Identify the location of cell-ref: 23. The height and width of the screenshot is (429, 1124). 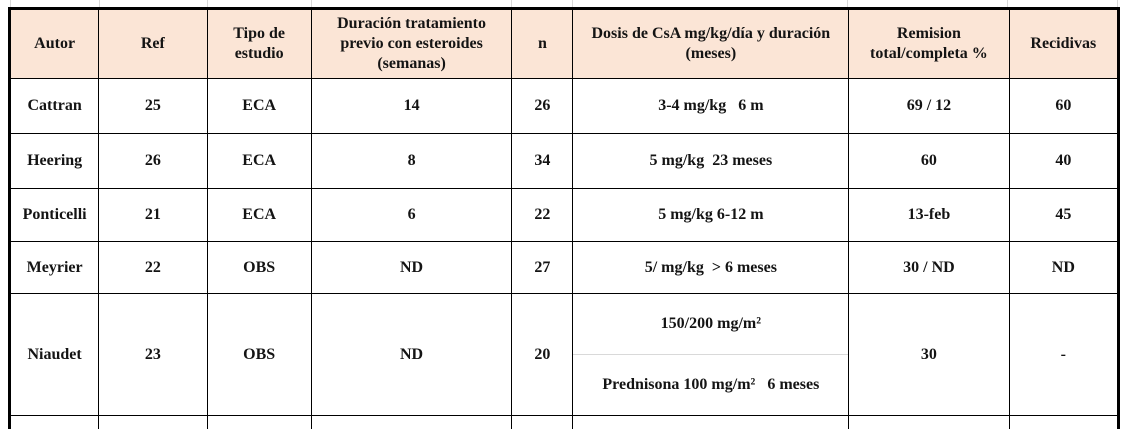
(153, 354).